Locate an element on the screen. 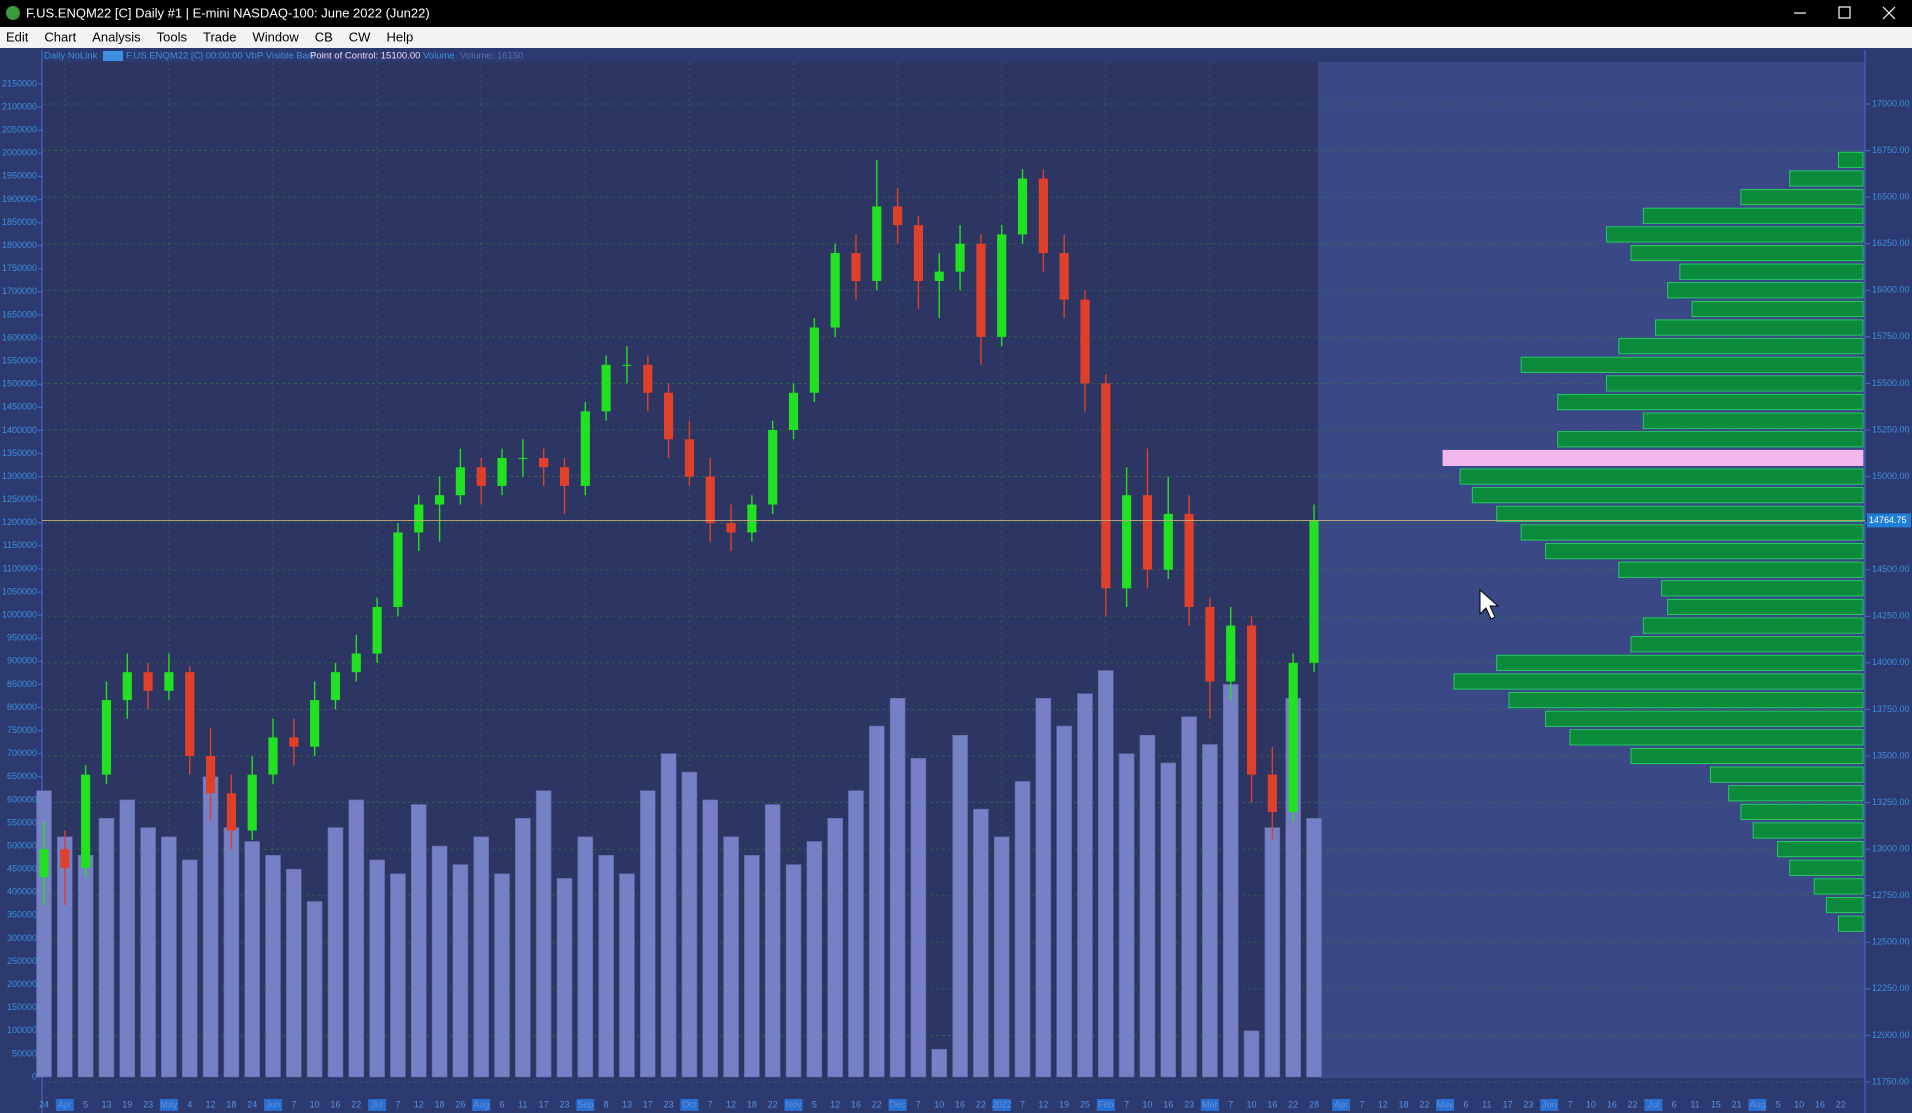 This screenshot has width=1912, height=1113. maximize is located at coordinates (1844, 12).